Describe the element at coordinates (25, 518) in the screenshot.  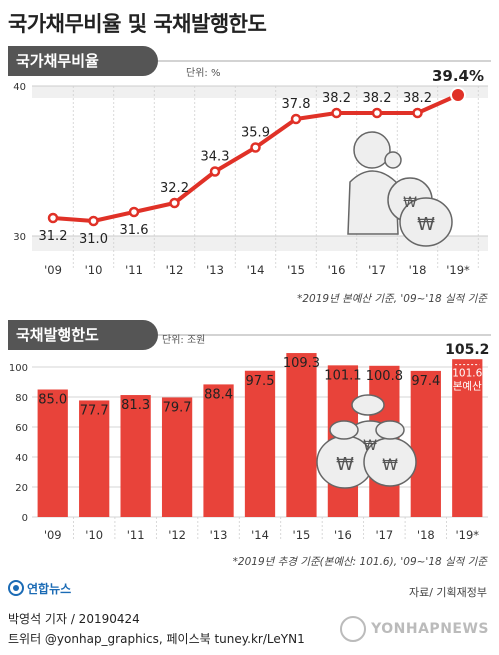
I see `y-tick-label: 0` at that location.